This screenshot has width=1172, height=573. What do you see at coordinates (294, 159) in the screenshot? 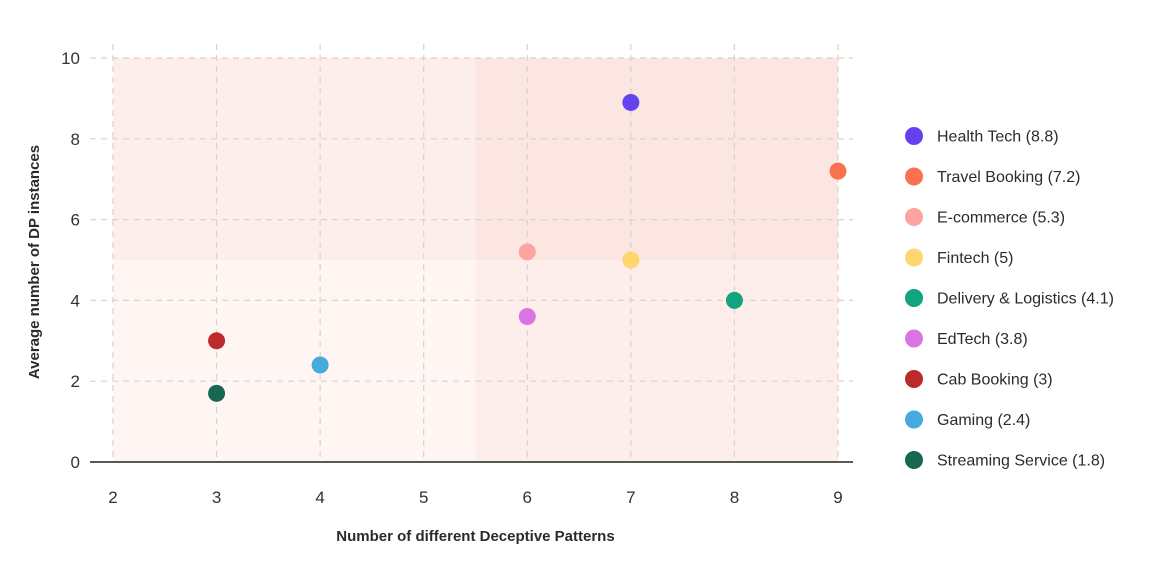
I see `quadrant-low-high` at bounding box center [294, 159].